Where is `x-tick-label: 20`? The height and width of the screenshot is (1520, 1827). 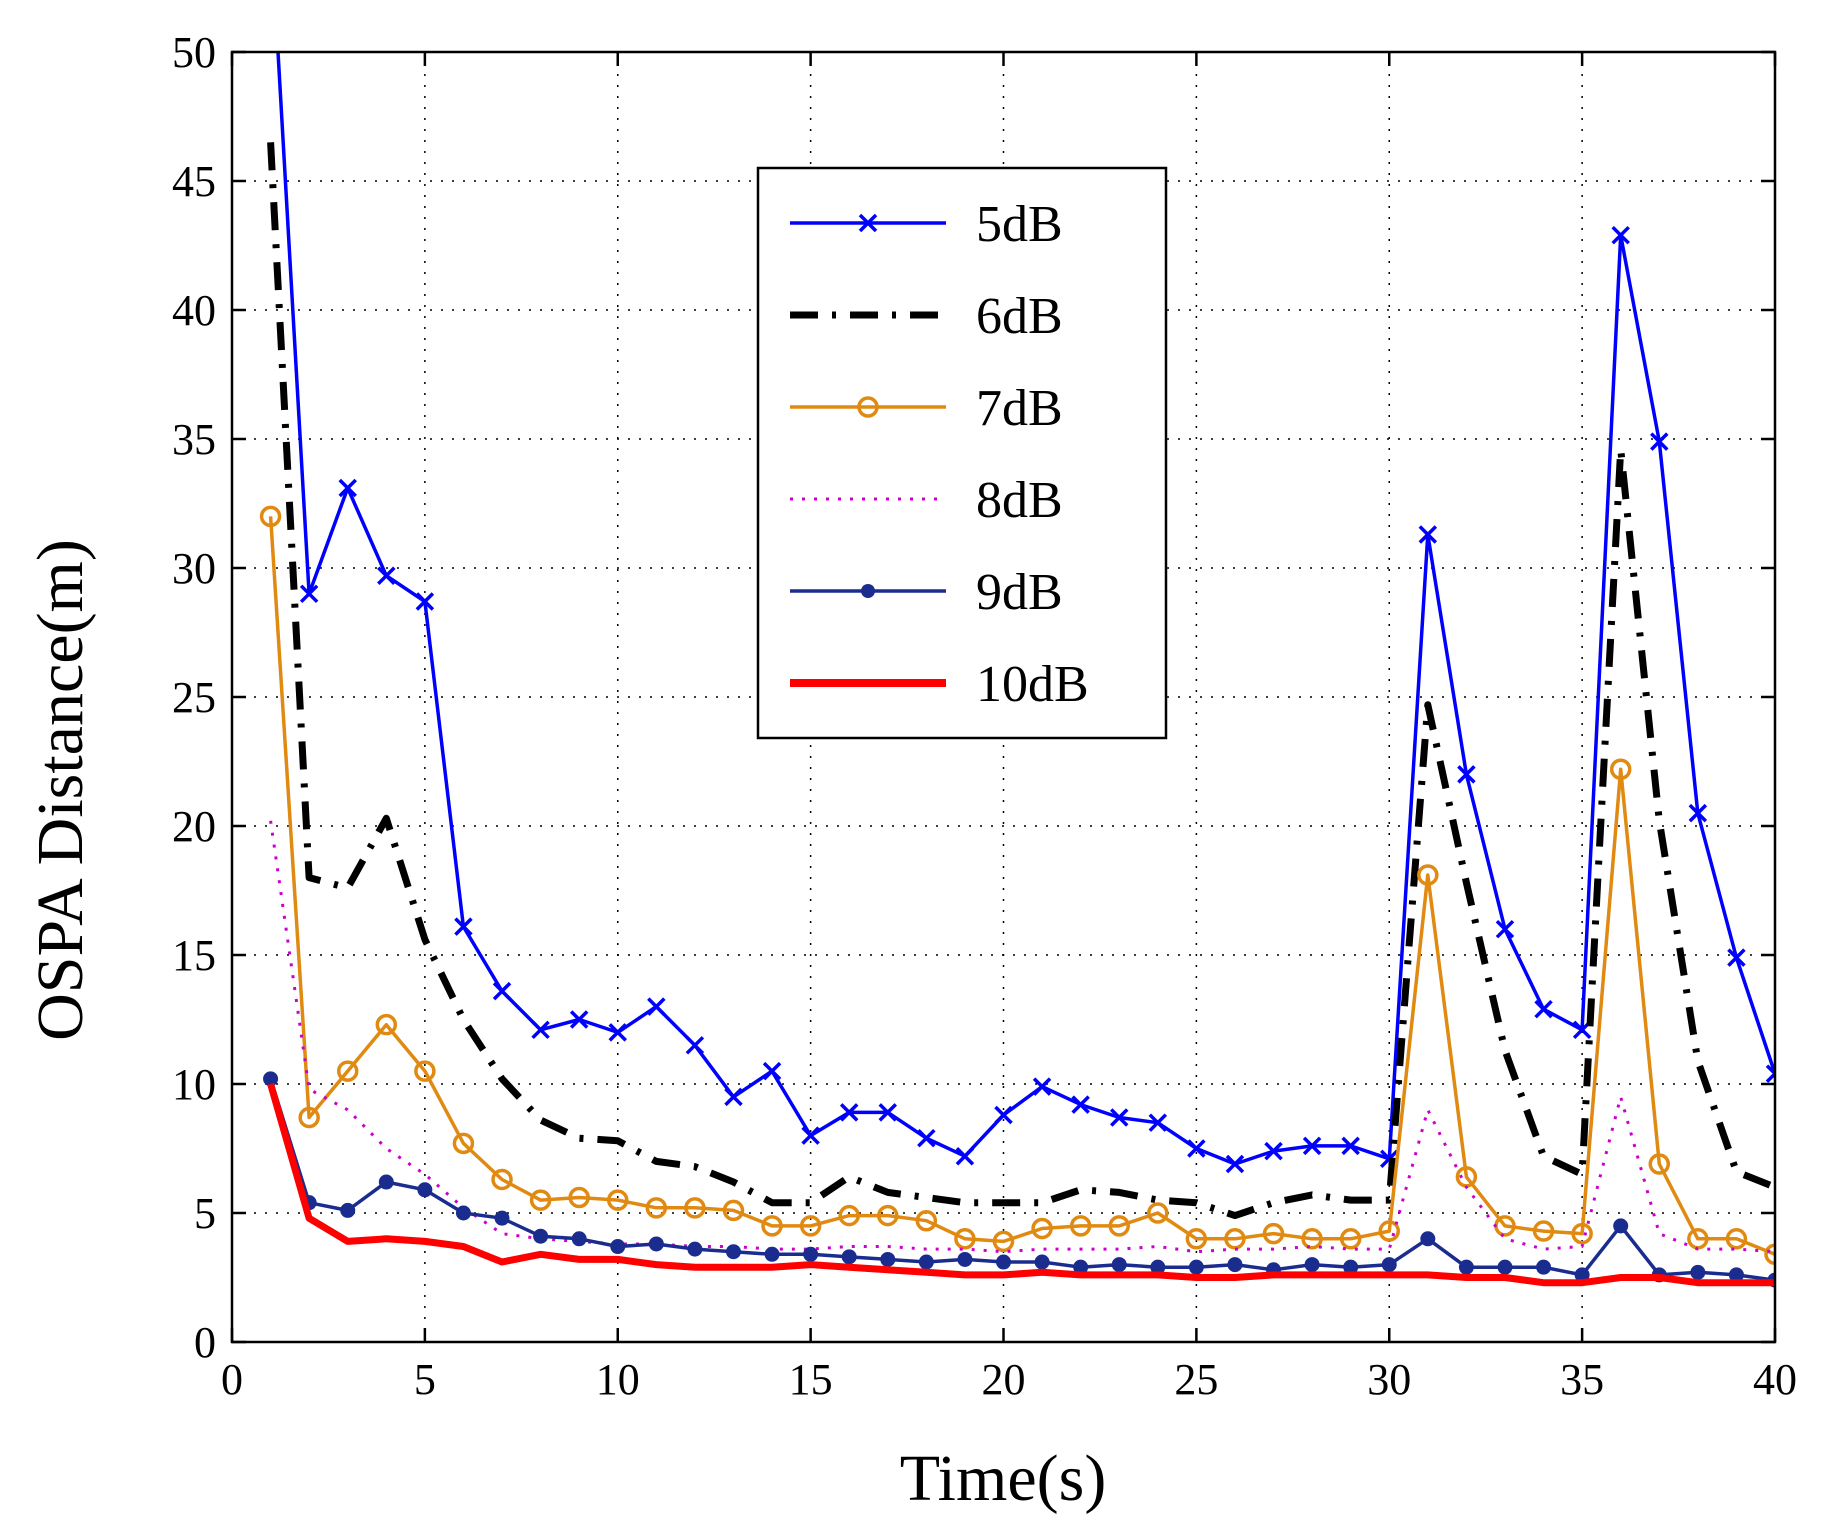 x-tick-label: 20 is located at coordinates (1004, 1379).